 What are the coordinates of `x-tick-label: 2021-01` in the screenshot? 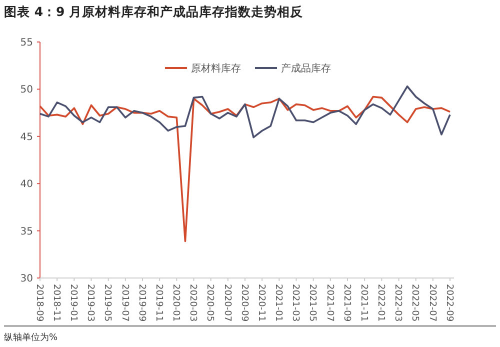 It's located at (278, 303).